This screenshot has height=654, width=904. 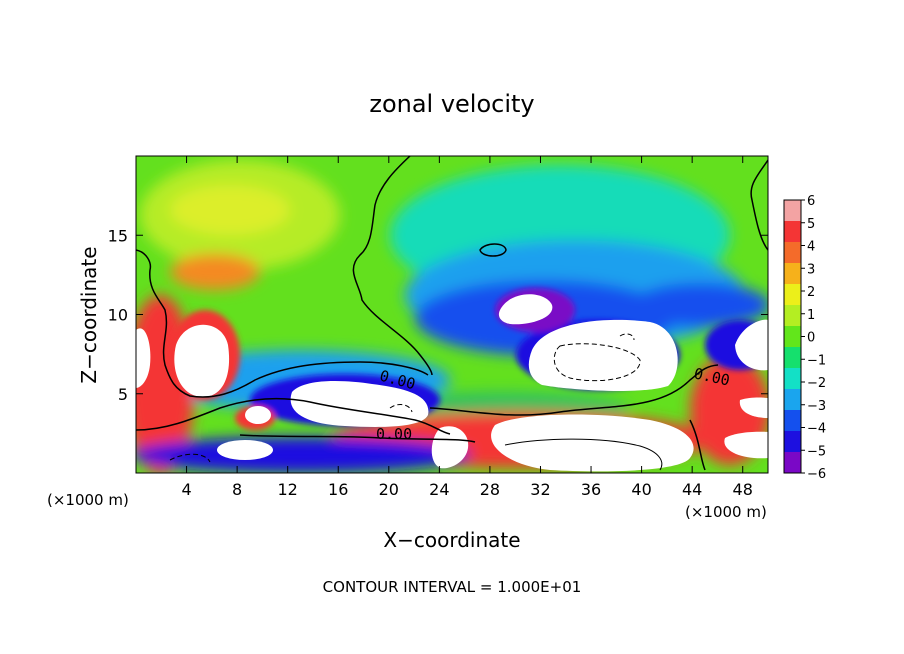 I want to click on y-tick-label: 15, so click(x=118, y=235).